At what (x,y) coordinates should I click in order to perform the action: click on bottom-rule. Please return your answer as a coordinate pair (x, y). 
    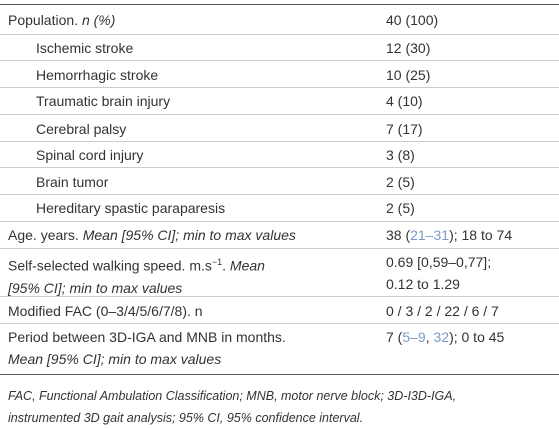
    Looking at the image, I should click on (279, 374).